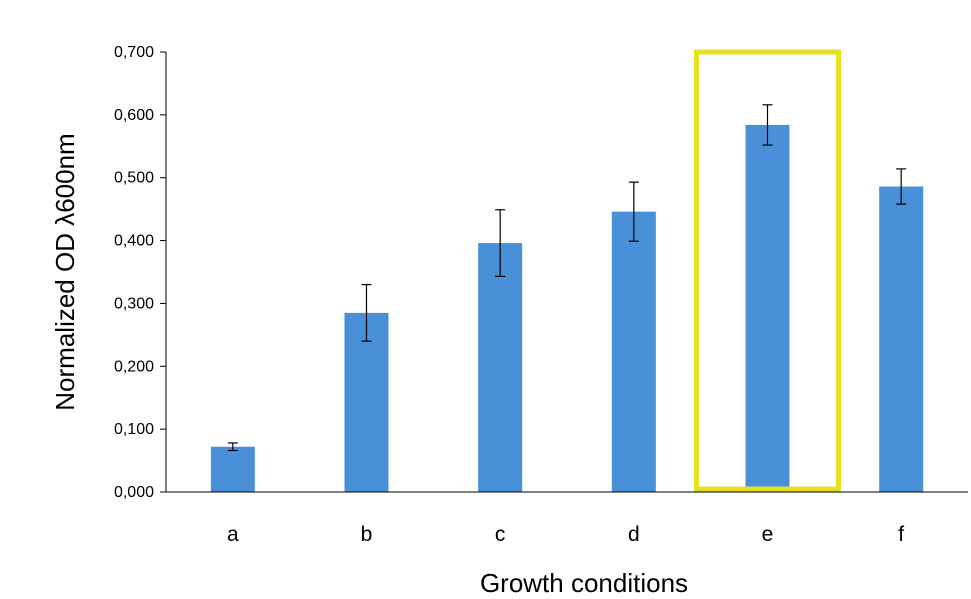  What do you see at coordinates (134, 492) in the screenshot?
I see `y-tick-label: 0,000` at bounding box center [134, 492].